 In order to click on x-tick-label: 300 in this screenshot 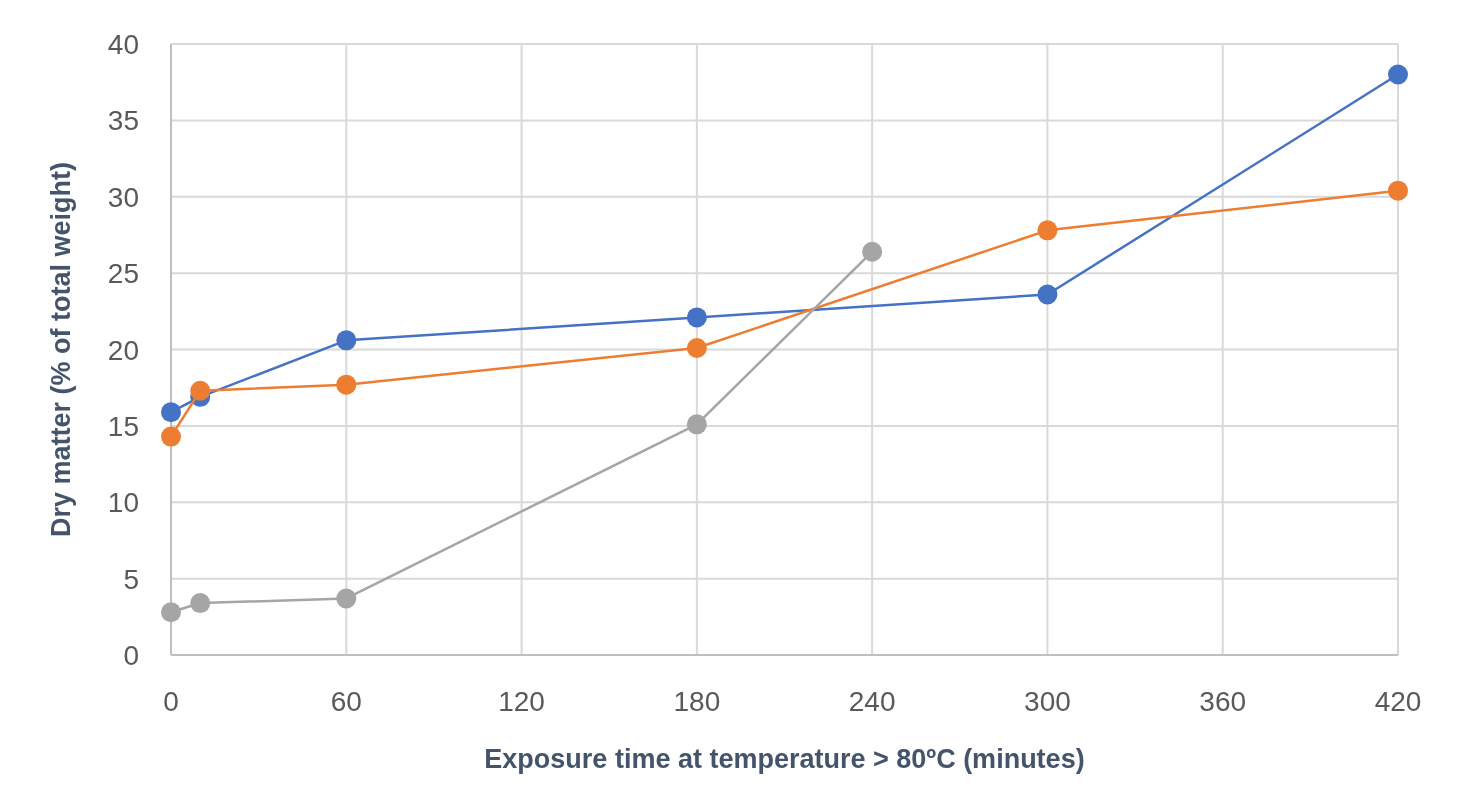, I will do `click(1047, 701)`.